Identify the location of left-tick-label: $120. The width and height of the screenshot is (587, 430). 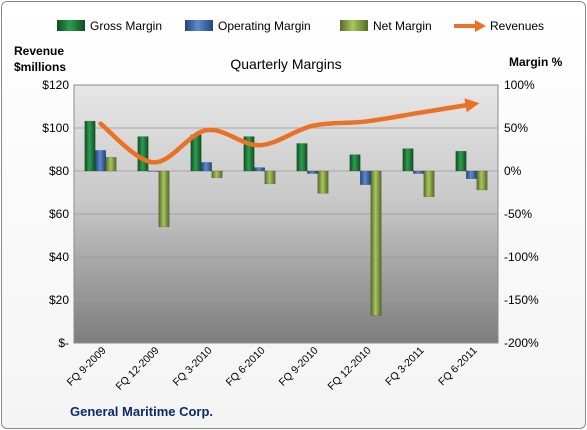
(55, 85).